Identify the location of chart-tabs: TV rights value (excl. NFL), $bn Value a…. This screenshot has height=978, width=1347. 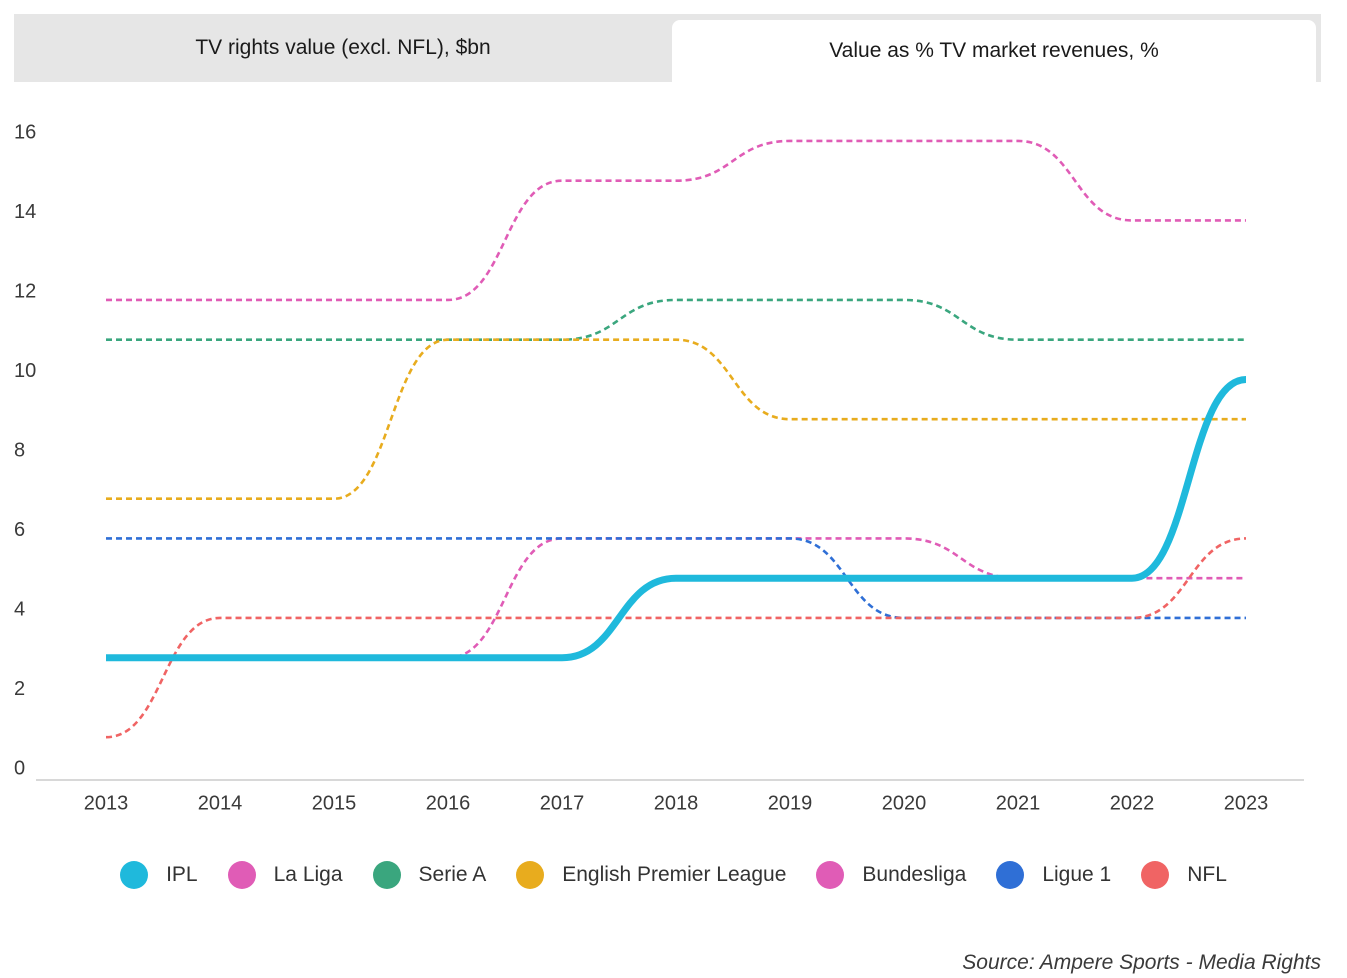
(667, 48).